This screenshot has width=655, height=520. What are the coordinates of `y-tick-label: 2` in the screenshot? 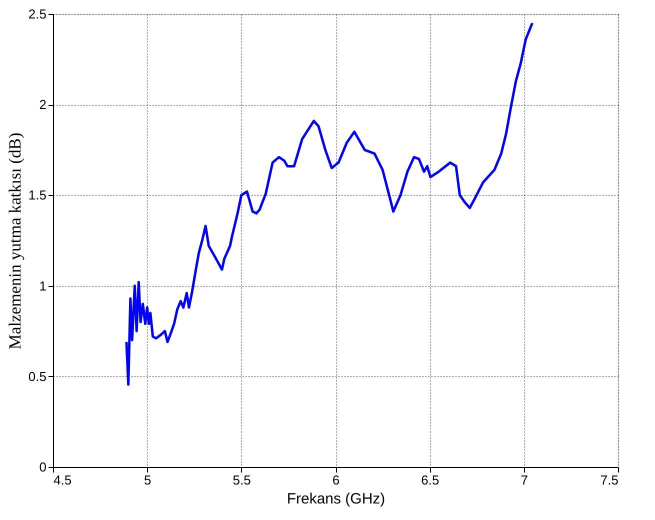 It's located at (42, 104).